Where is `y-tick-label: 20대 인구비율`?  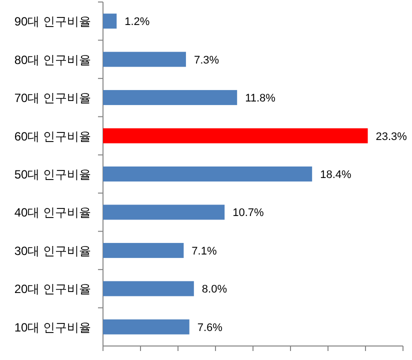 y-tick-label: 20대 인구비율 is located at coordinates (52, 289).